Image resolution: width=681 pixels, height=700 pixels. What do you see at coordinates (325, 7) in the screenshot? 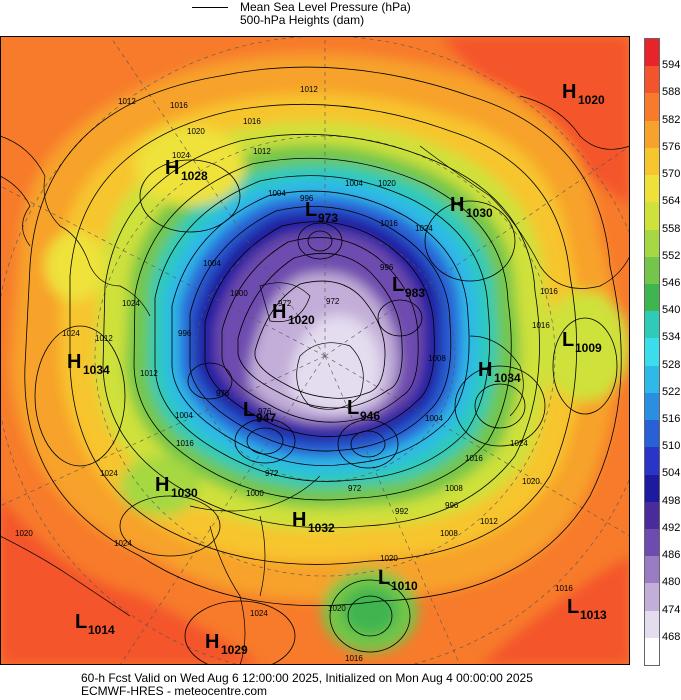
I see `legend-mslp-label: Mean Sea Level Pressure (hPa)` at bounding box center [325, 7].